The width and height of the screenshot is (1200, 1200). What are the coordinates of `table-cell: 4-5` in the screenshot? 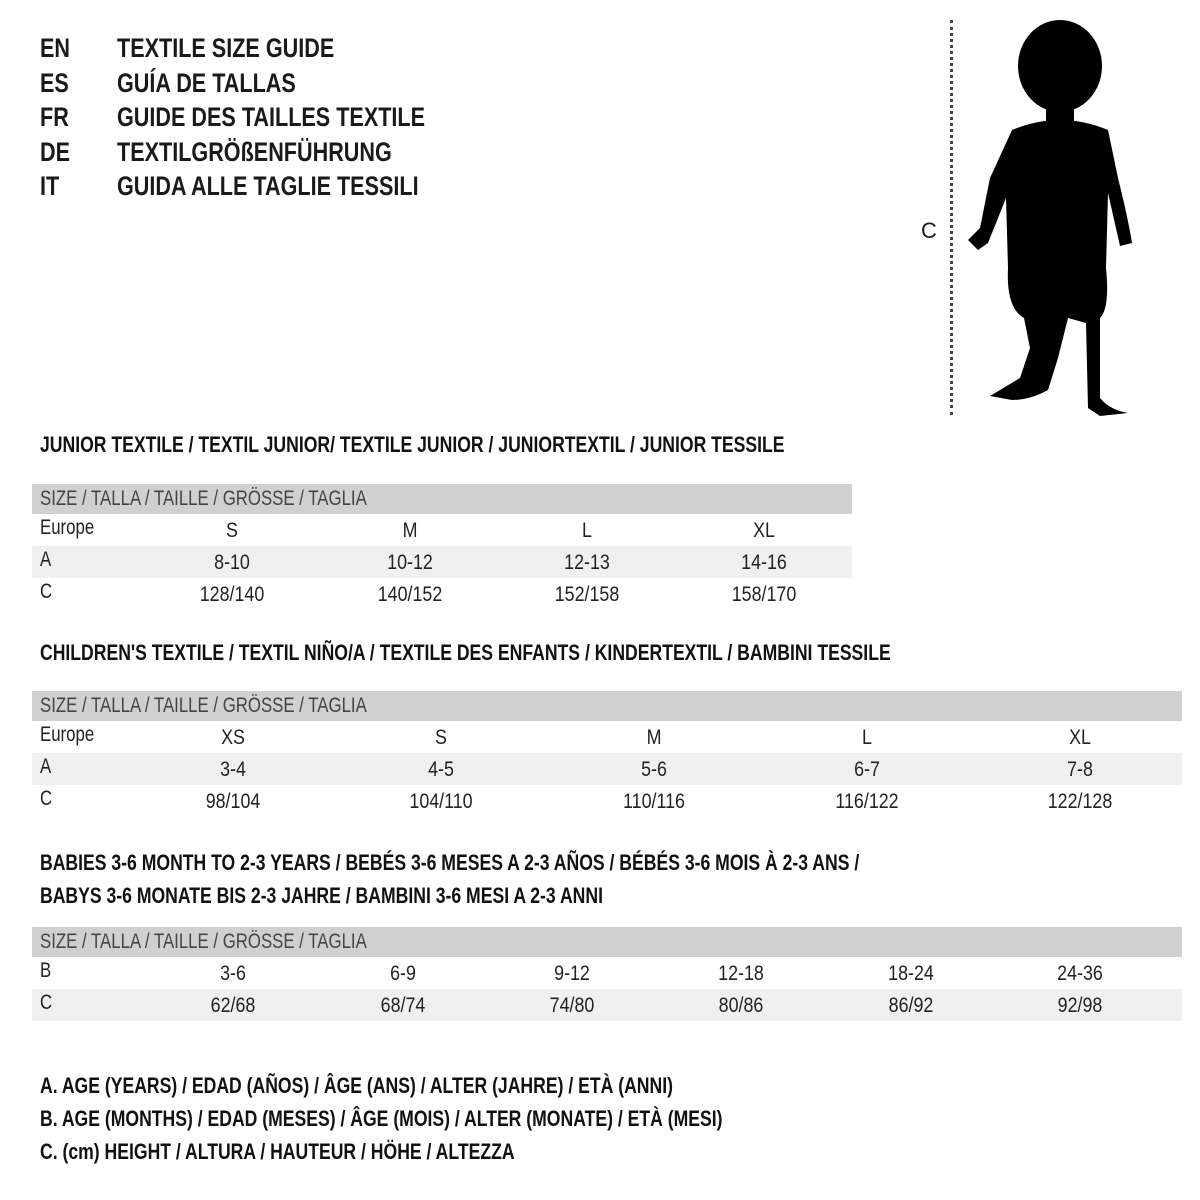 It's located at (441, 769).